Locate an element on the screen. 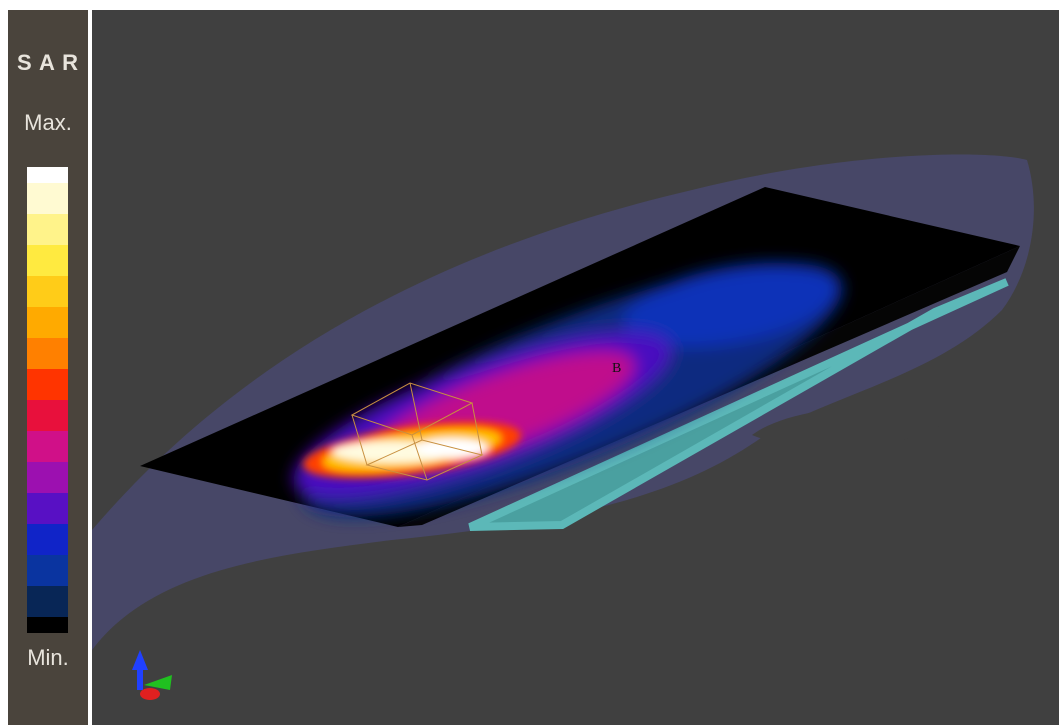 The image size is (1059, 725). haze-cut is located at coordinates (857, 427).